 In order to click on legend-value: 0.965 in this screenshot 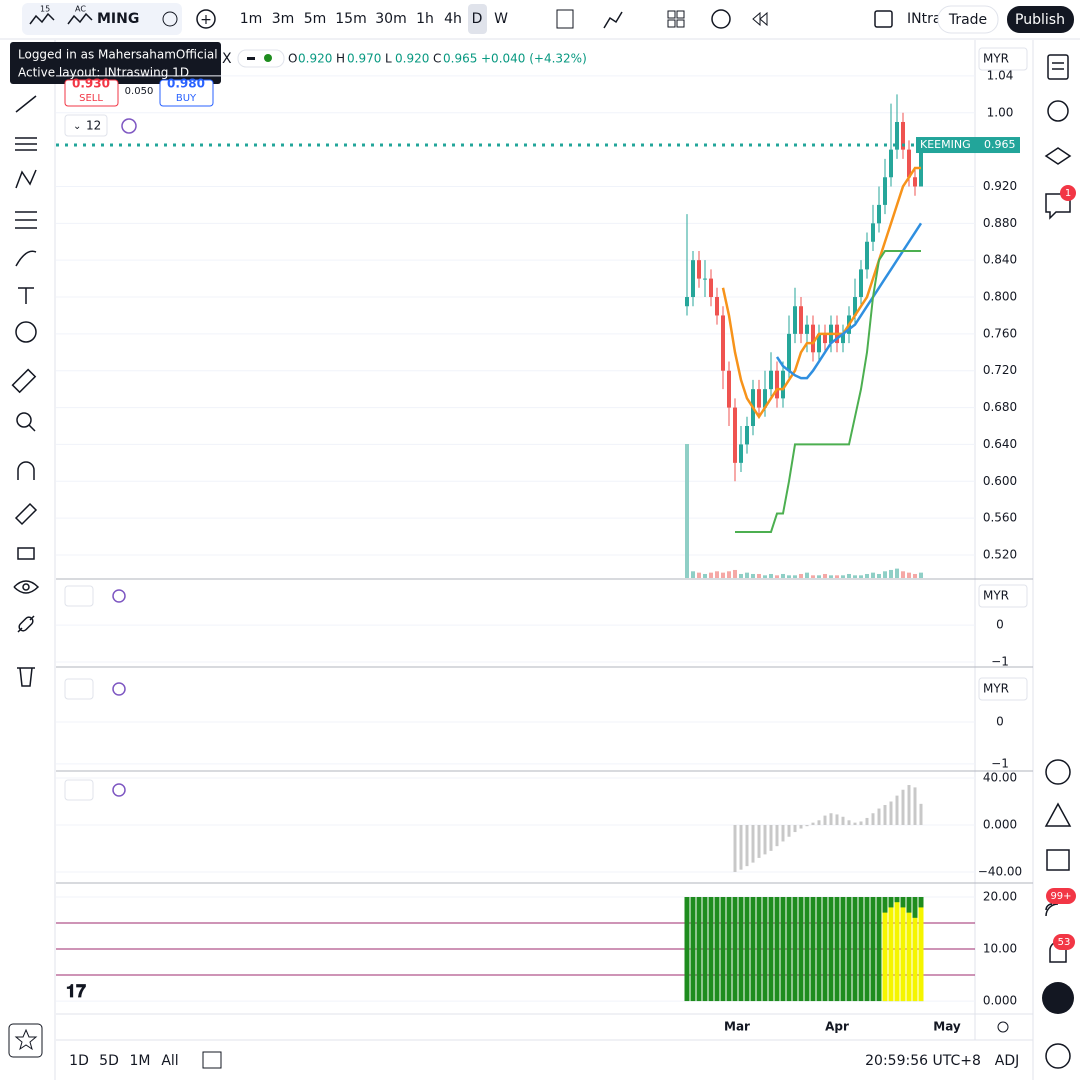, I will do `click(460, 59)`.